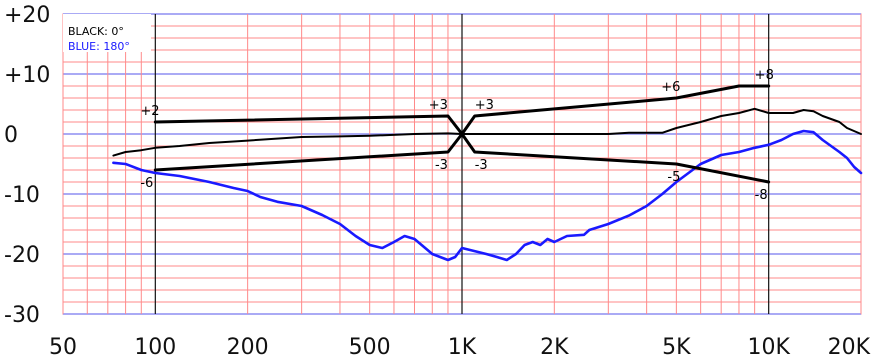  I want to click on legend-entry-blue: BLUE: 180°, so click(99, 46).